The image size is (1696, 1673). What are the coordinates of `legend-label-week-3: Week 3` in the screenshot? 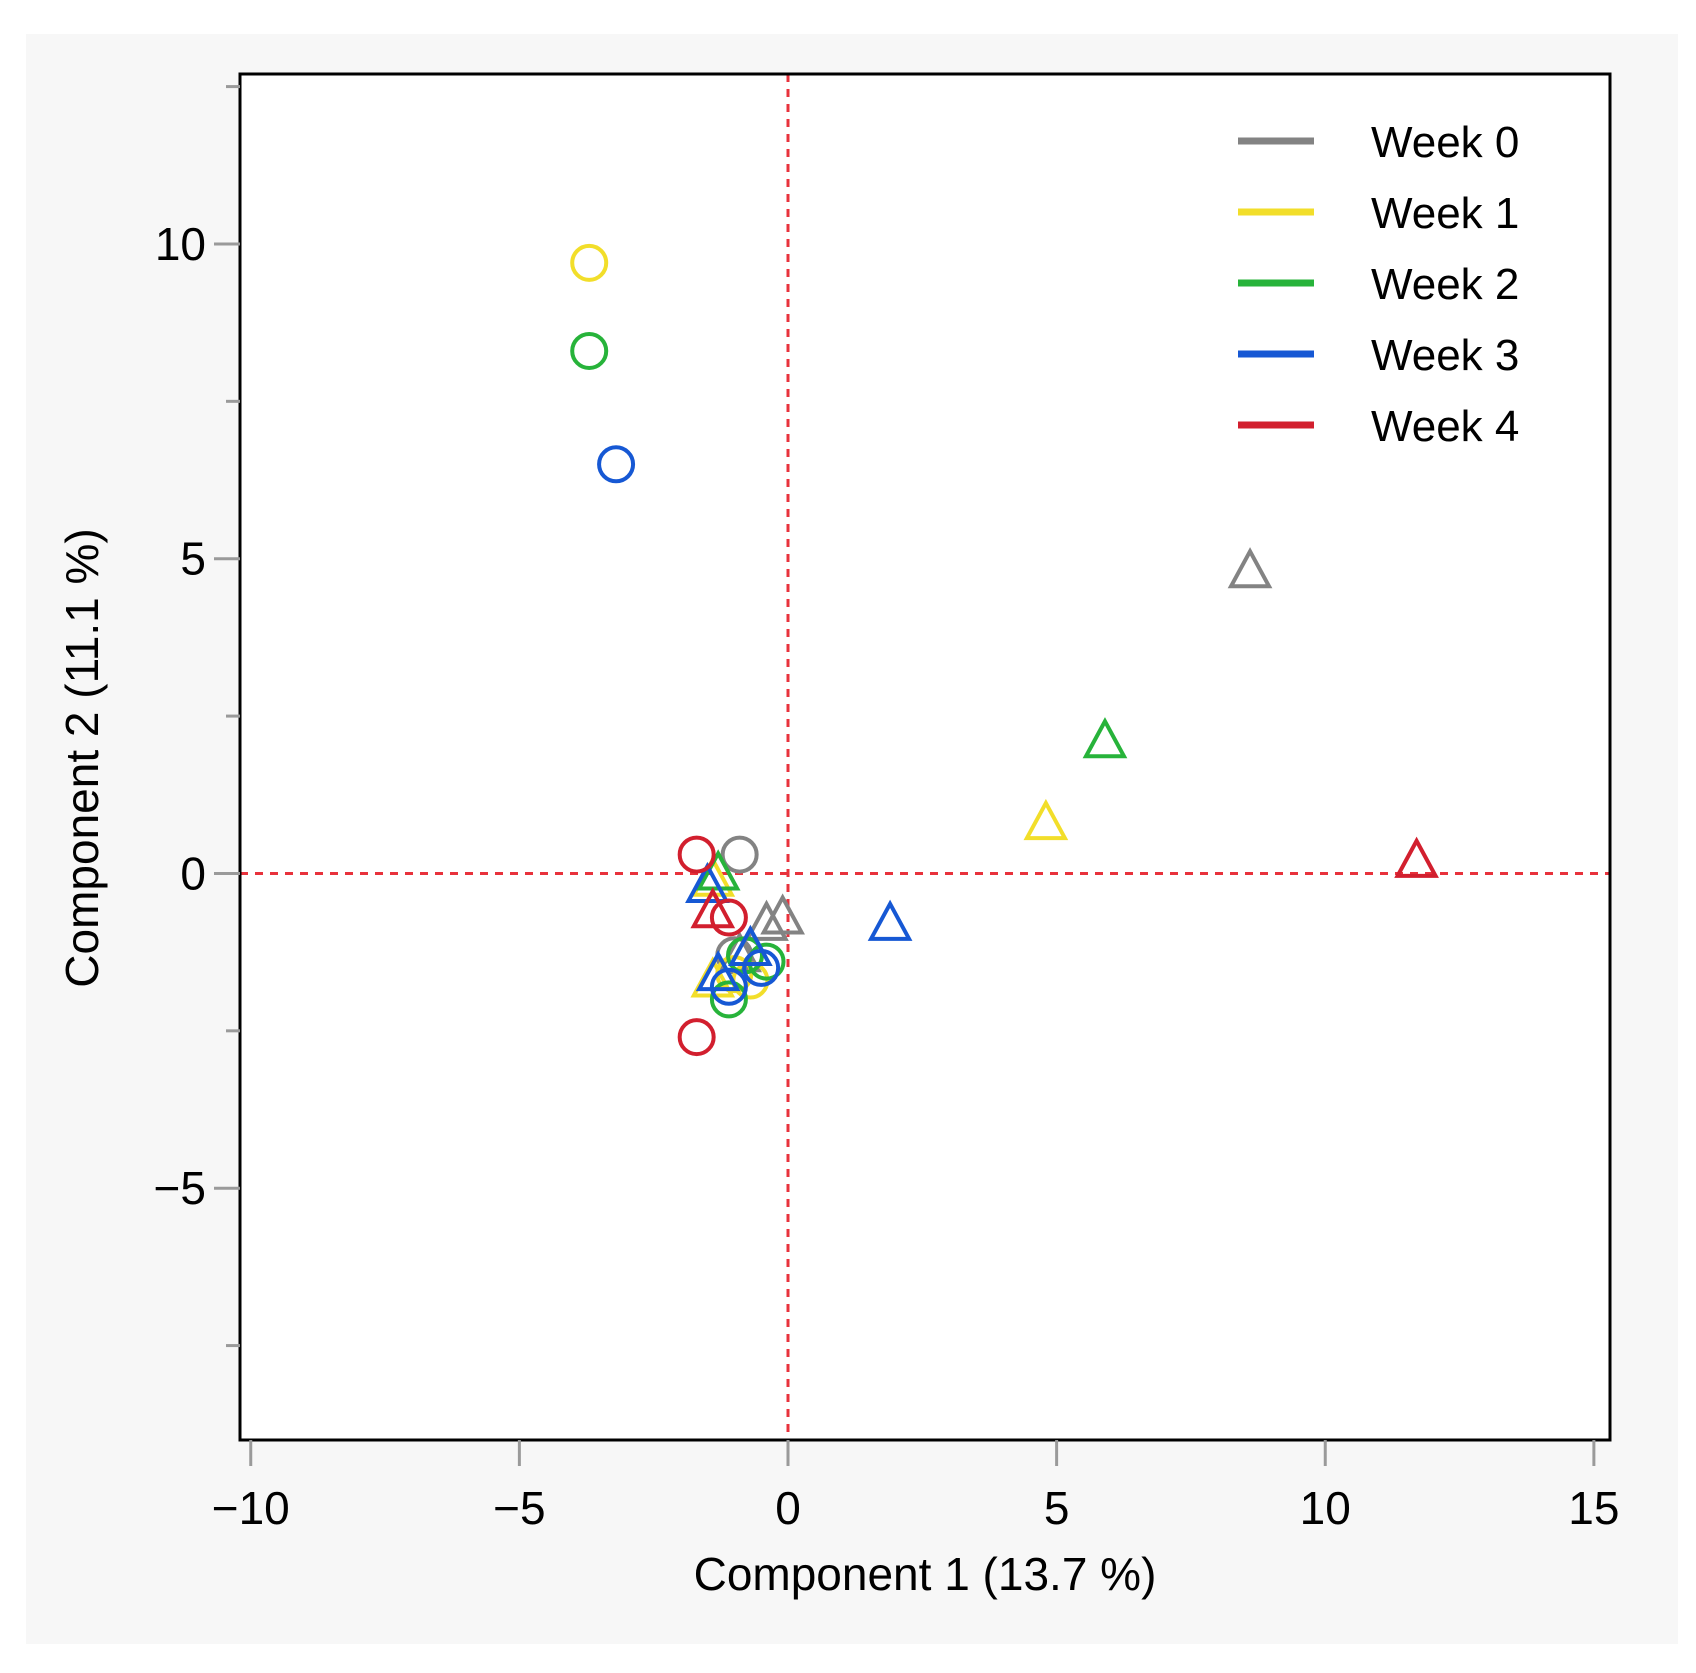 It's located at (1445, 355).